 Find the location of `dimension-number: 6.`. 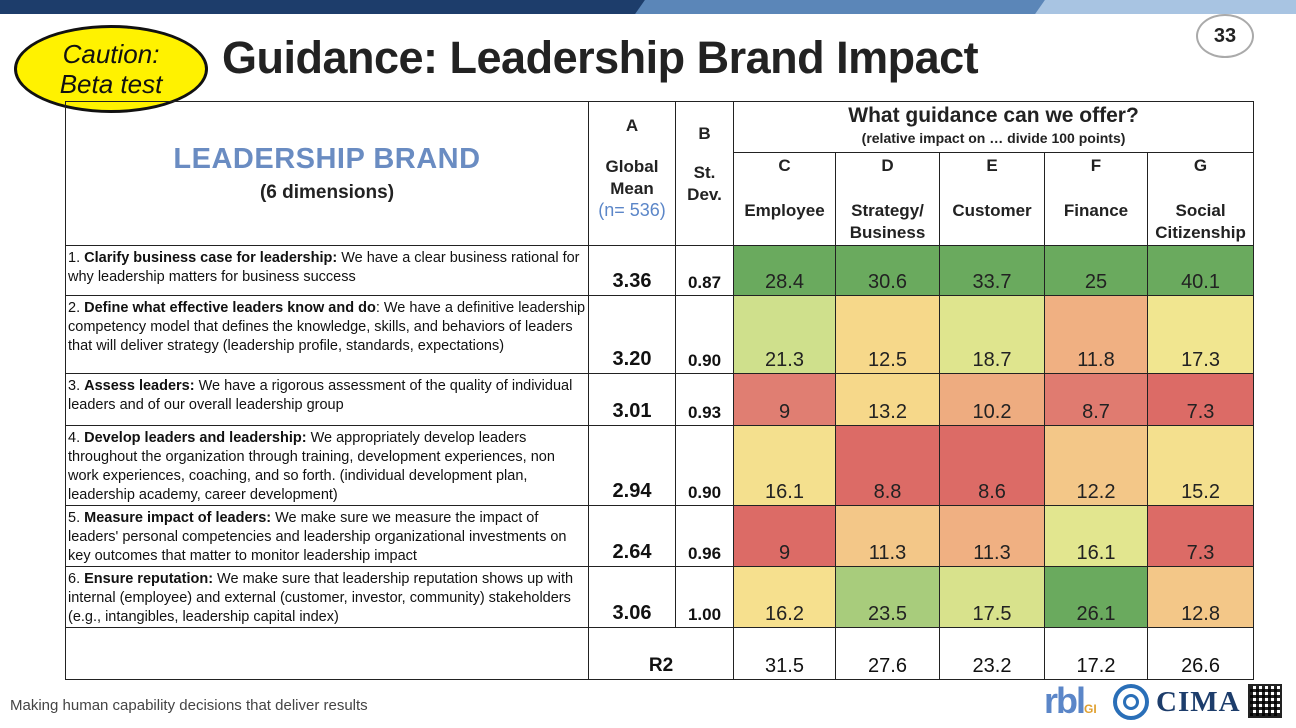

dimension-number: 6. is located at coordinates (74, 579).